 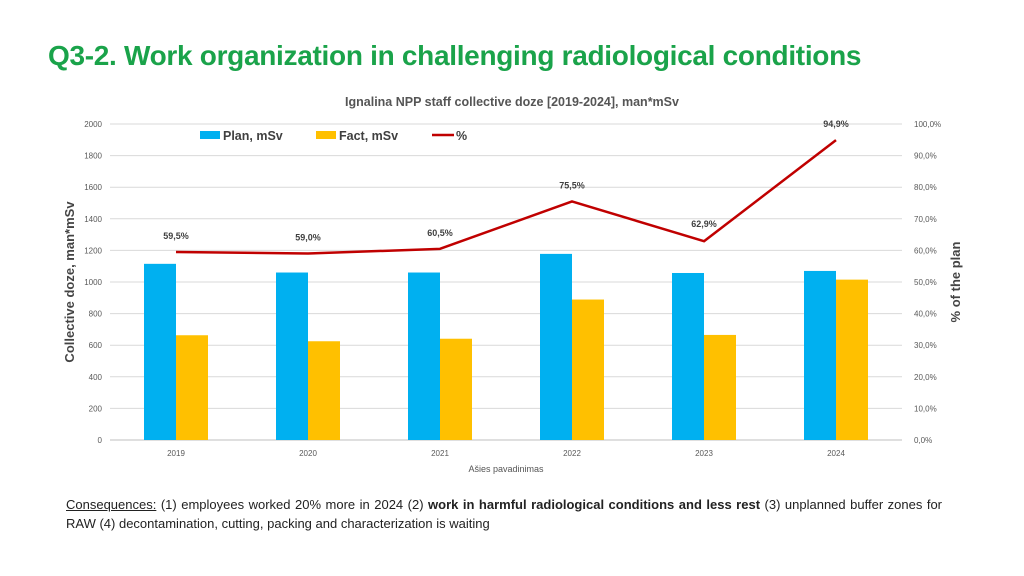 What do you see at coordinates (292, 356) in the screenshot?
I see `bar-plan-2020` at bounding box center [292, 356].